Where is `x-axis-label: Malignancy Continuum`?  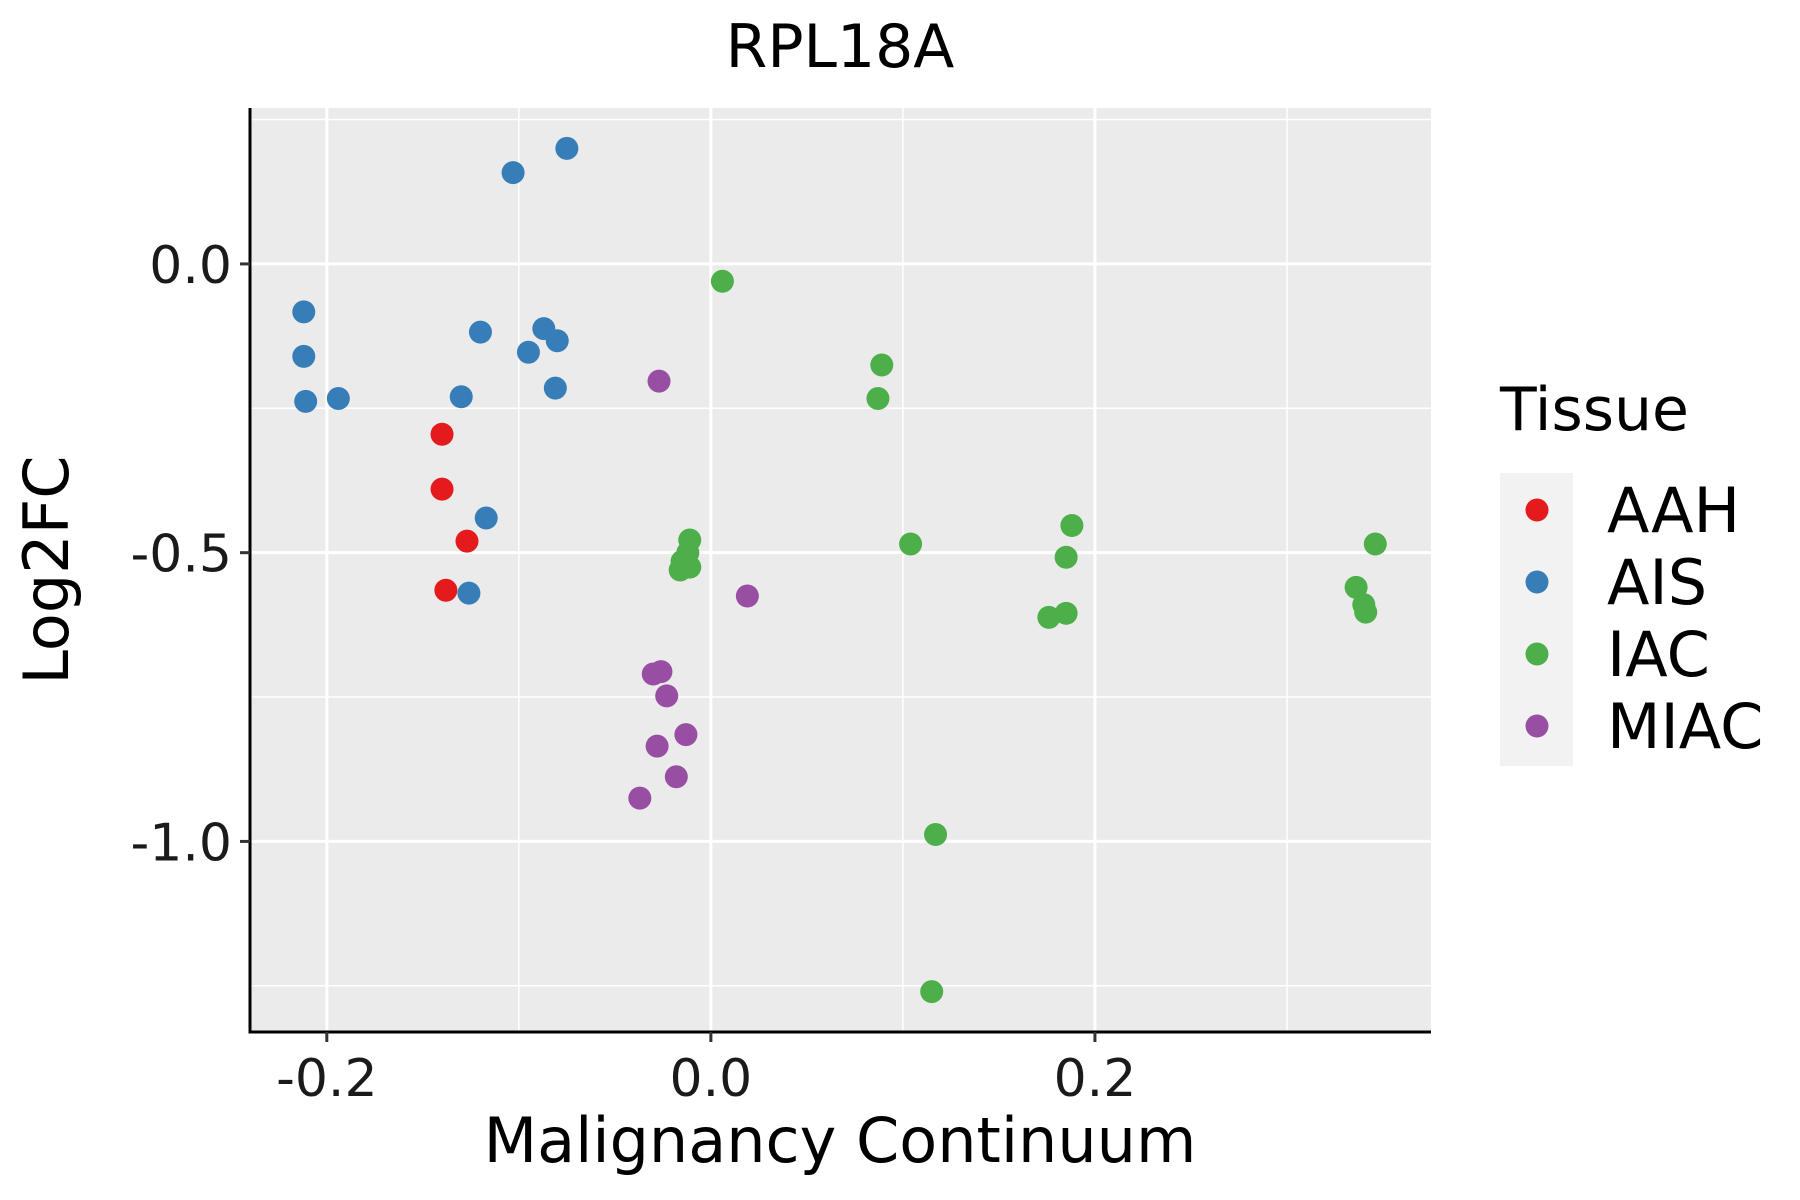
x-axis-label: Malignancy Continuum is located at coordinates (840, 1140).